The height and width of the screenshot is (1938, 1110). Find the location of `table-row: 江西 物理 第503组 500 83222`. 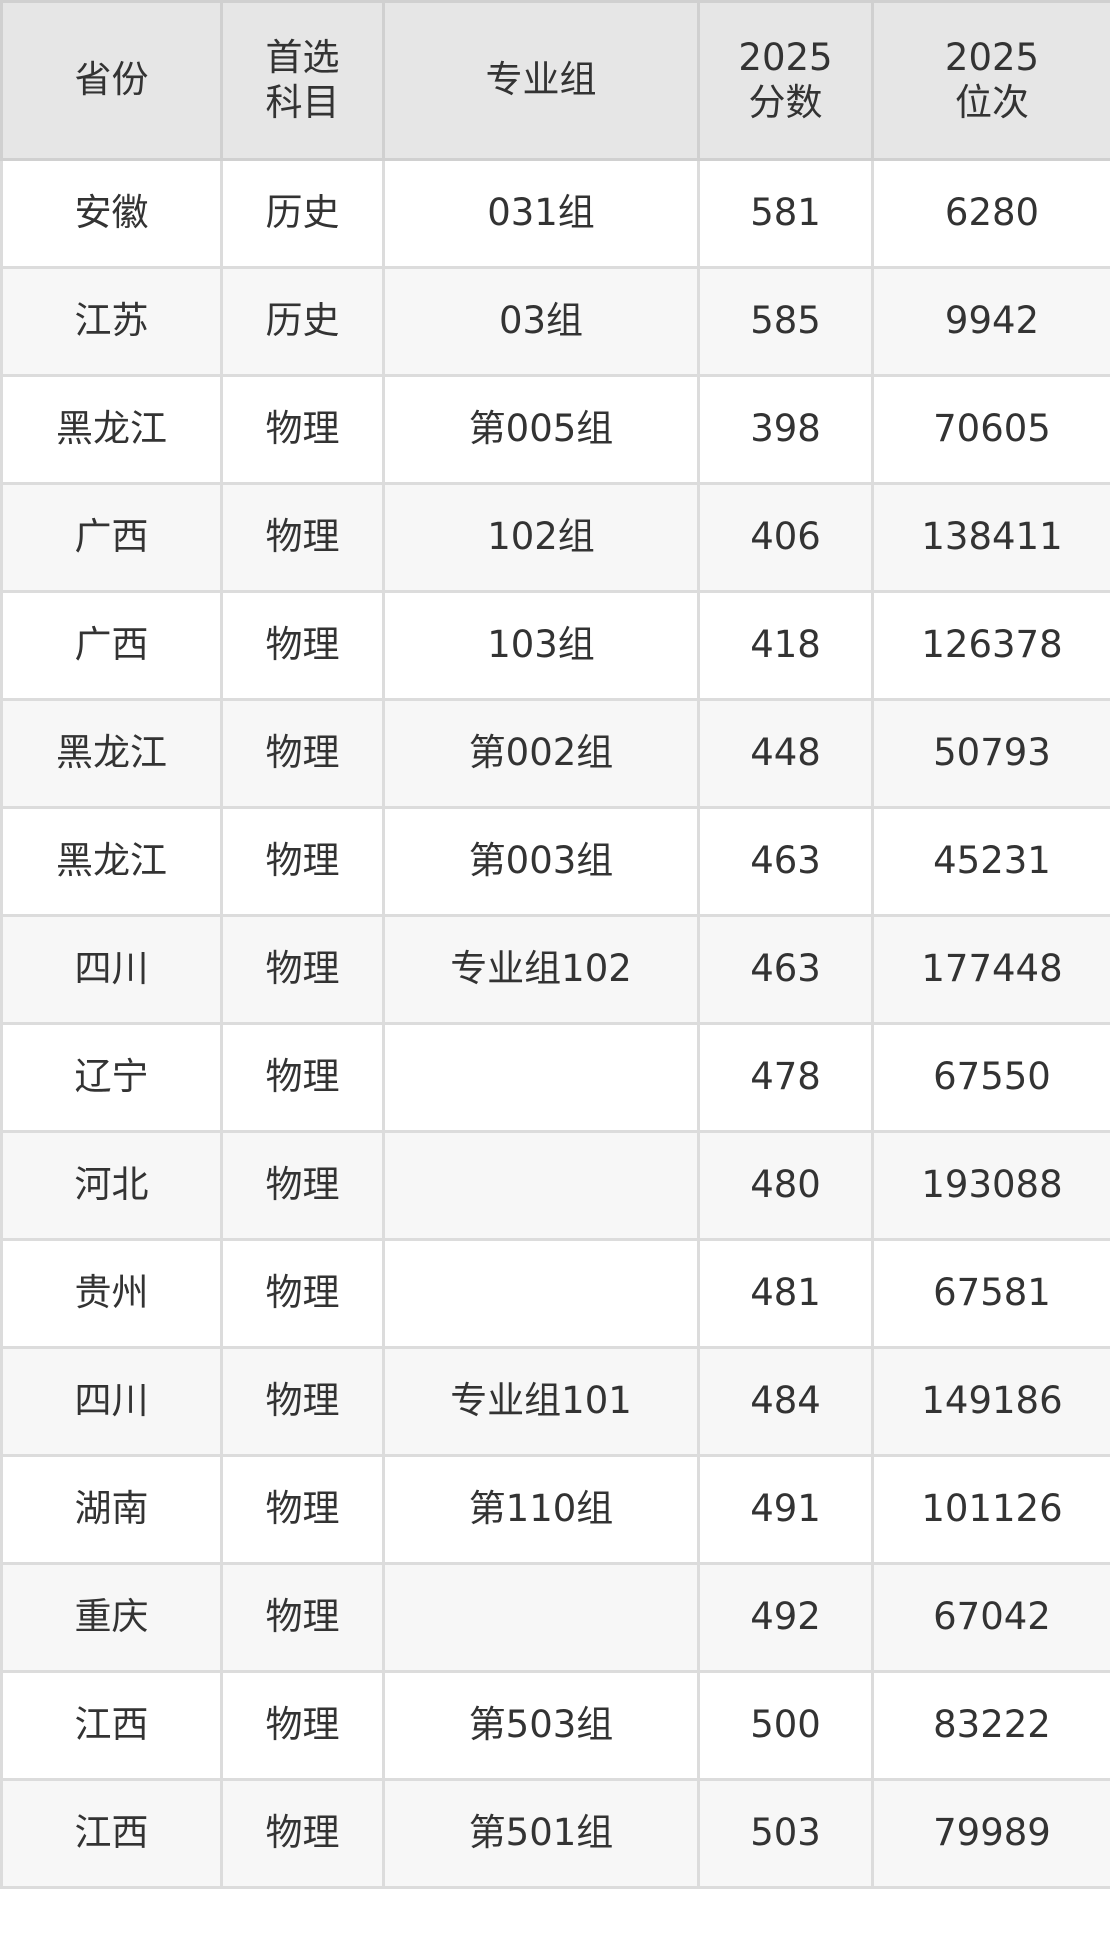

table-row: 江西 物理 第503组 500 83222 is located at coordinates (555, 1725).